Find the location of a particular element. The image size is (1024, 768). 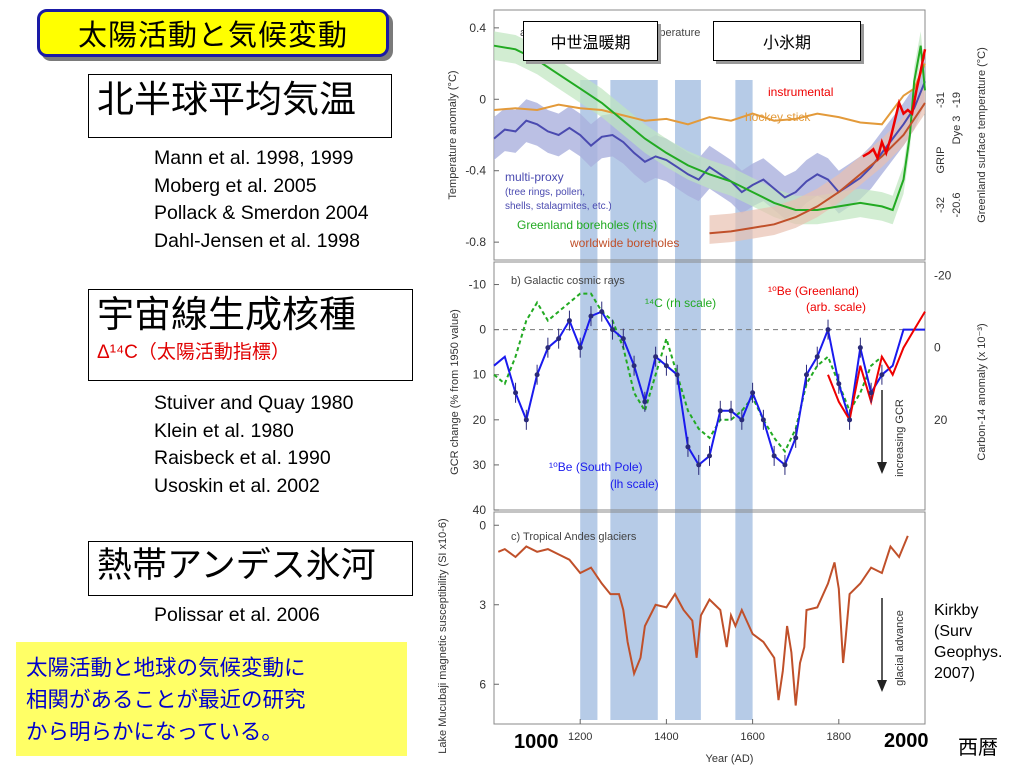

summary-box: 太陽活動と地球の気候変動に 相関があることが最近の研究 から明らかになっている。 is located at coordinates (211, 699).